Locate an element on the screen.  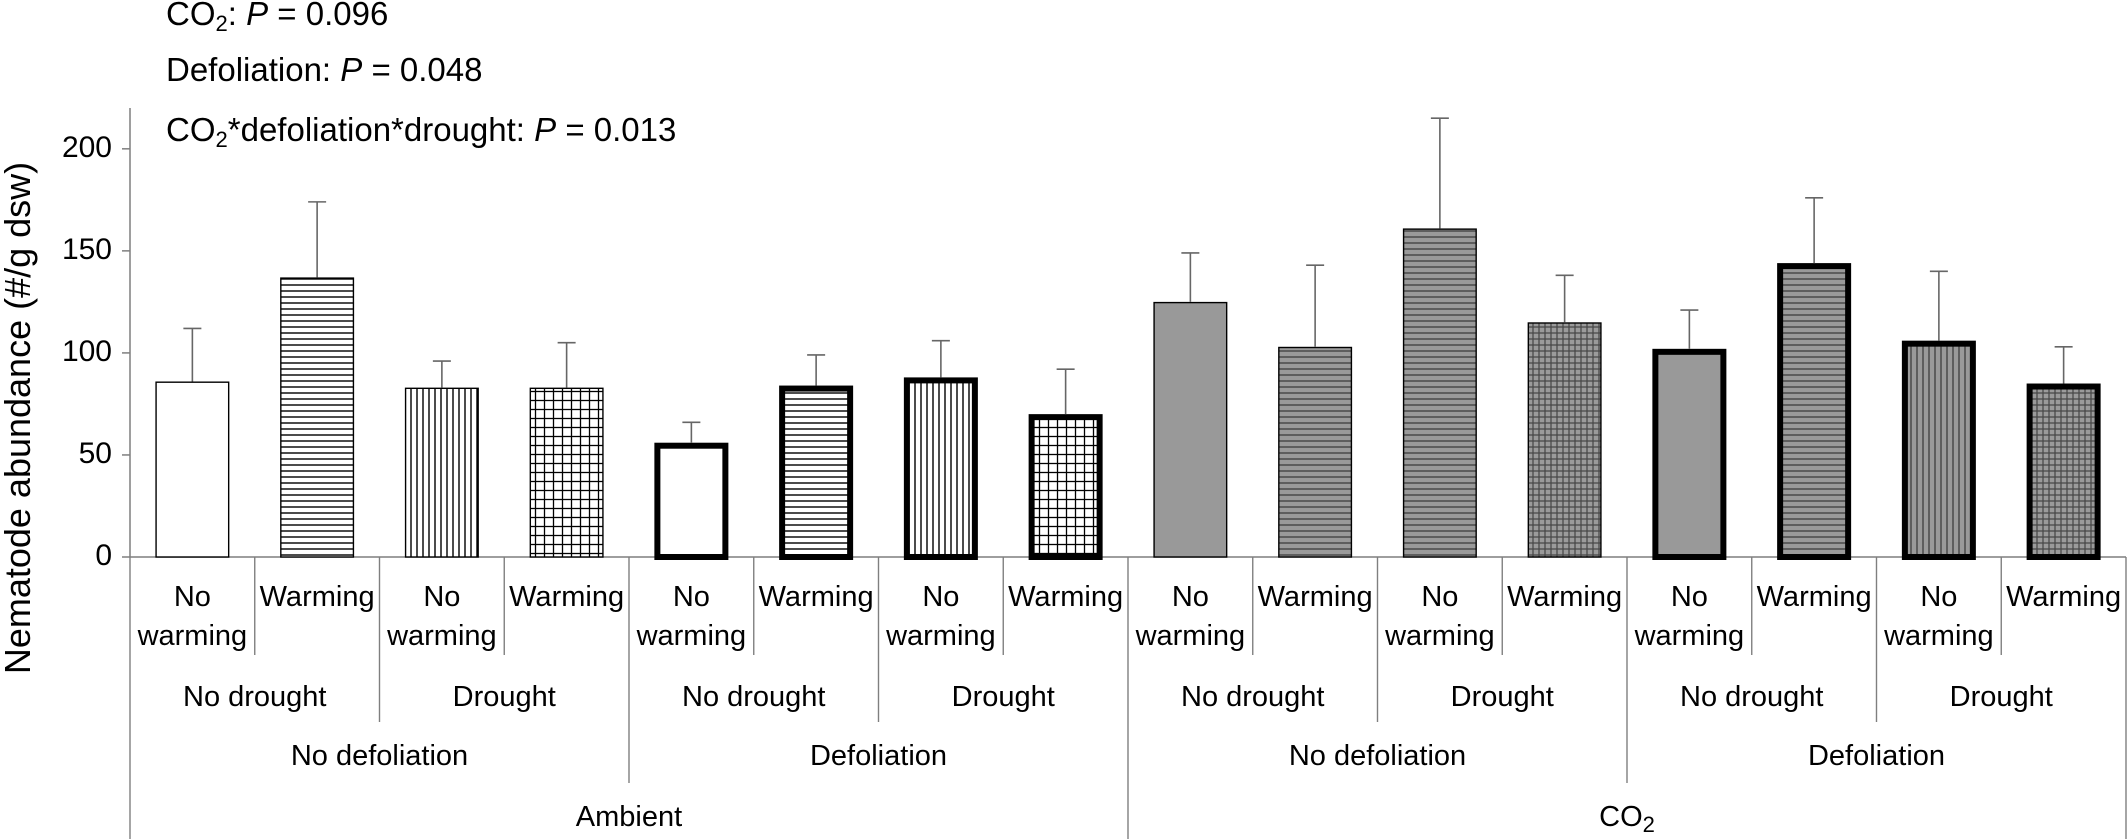
co2-p-annotation: CO2: P = 0.096 is located at coordinates (277, 18).